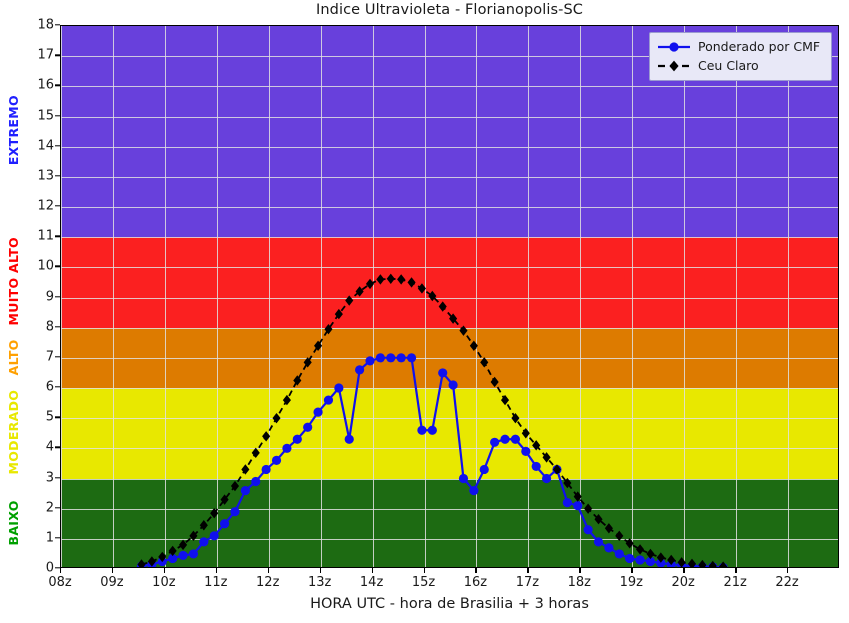 Image resolution: width=849 pixels, height=623 pixels. What do you see at coordinates (49, 387) in the screenshot?
I see `y-axis-tick-label: 6` at bounding box center [49, 387].